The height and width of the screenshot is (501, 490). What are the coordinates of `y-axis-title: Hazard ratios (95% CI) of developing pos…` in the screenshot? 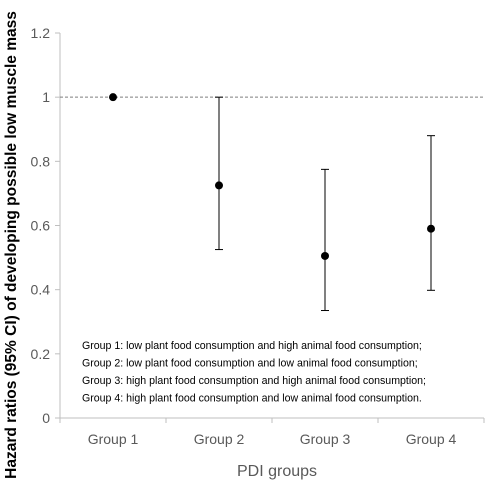 It's located at (11, 245).